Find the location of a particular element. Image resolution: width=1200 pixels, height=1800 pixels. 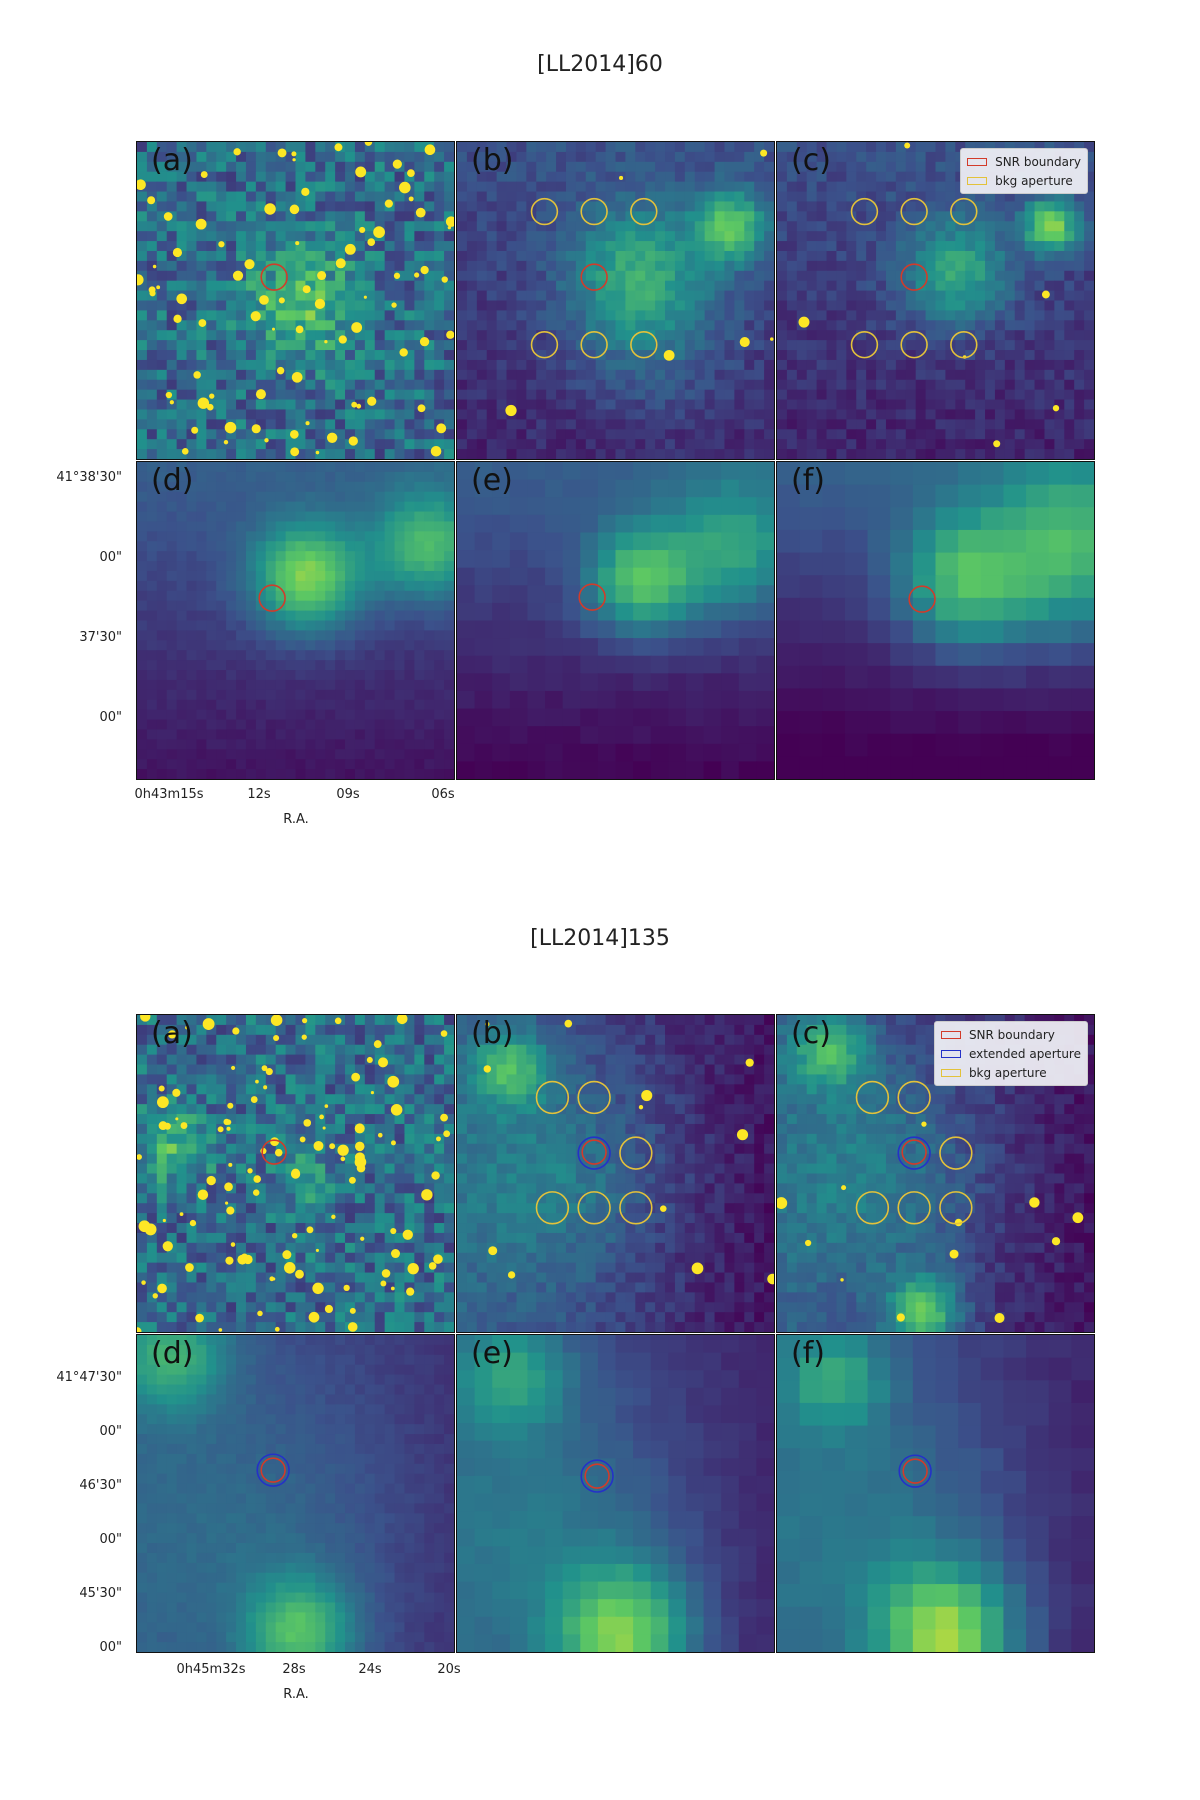

aperture-overlay is located at coordinates (274, 277).